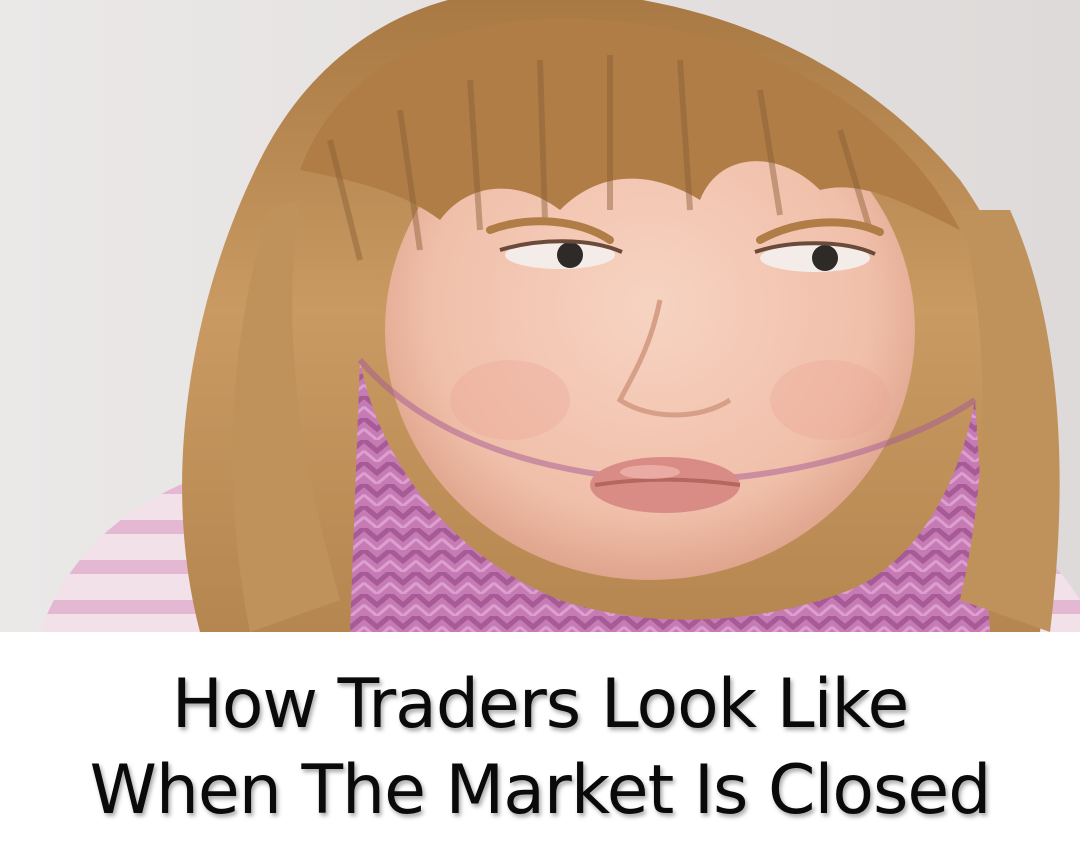 This screenshot has height=864, width=1080. Describe the element at coordinates (540, 704) in the screenshot. I see `caption-line-1: How Traders Look Like` at that location.